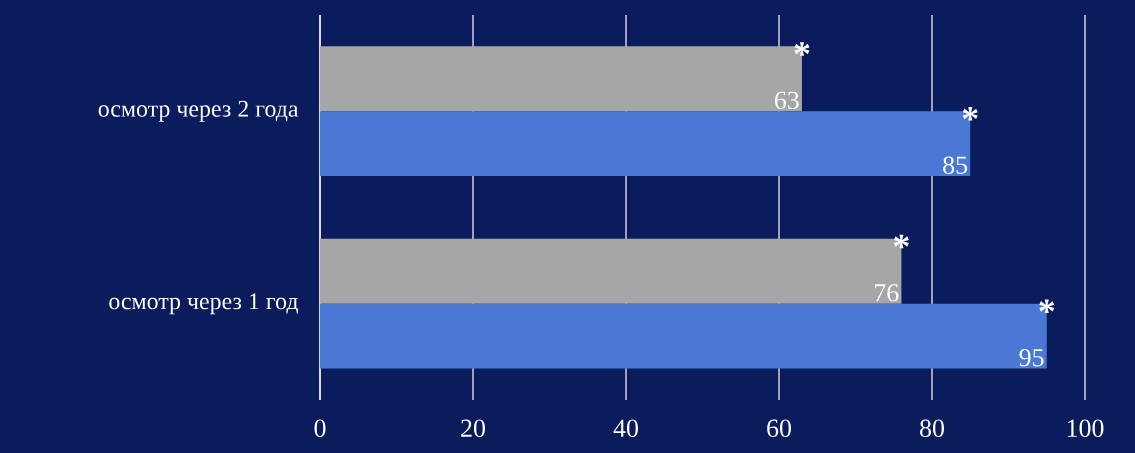  What do you see at coordinates (203, 304) in the screenshot?
I see `y-tick-label: осмотр через 1 год` at bounding box center [203, 304].